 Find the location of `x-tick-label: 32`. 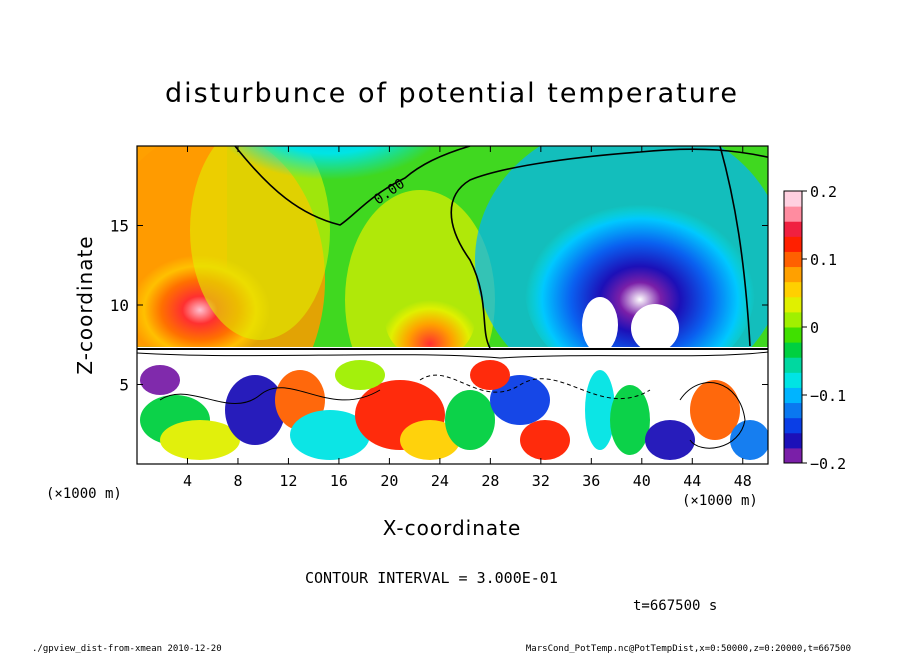

x-tick-label: 32 is located at coordinates (541, 481).